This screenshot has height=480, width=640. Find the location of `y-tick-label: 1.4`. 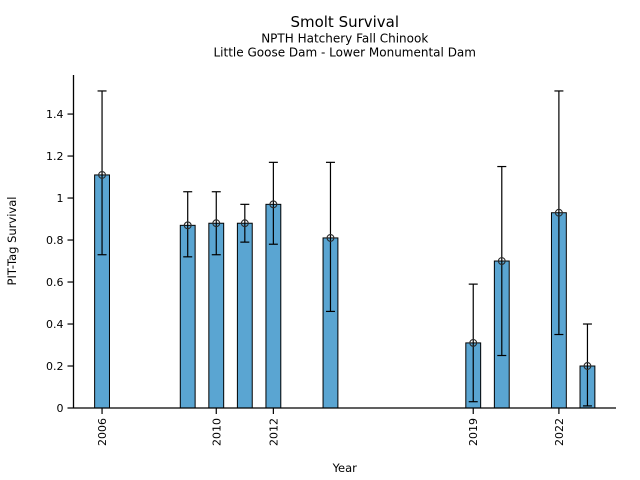

y-tick-label: 1.4 is located at coordinates (55, 114).